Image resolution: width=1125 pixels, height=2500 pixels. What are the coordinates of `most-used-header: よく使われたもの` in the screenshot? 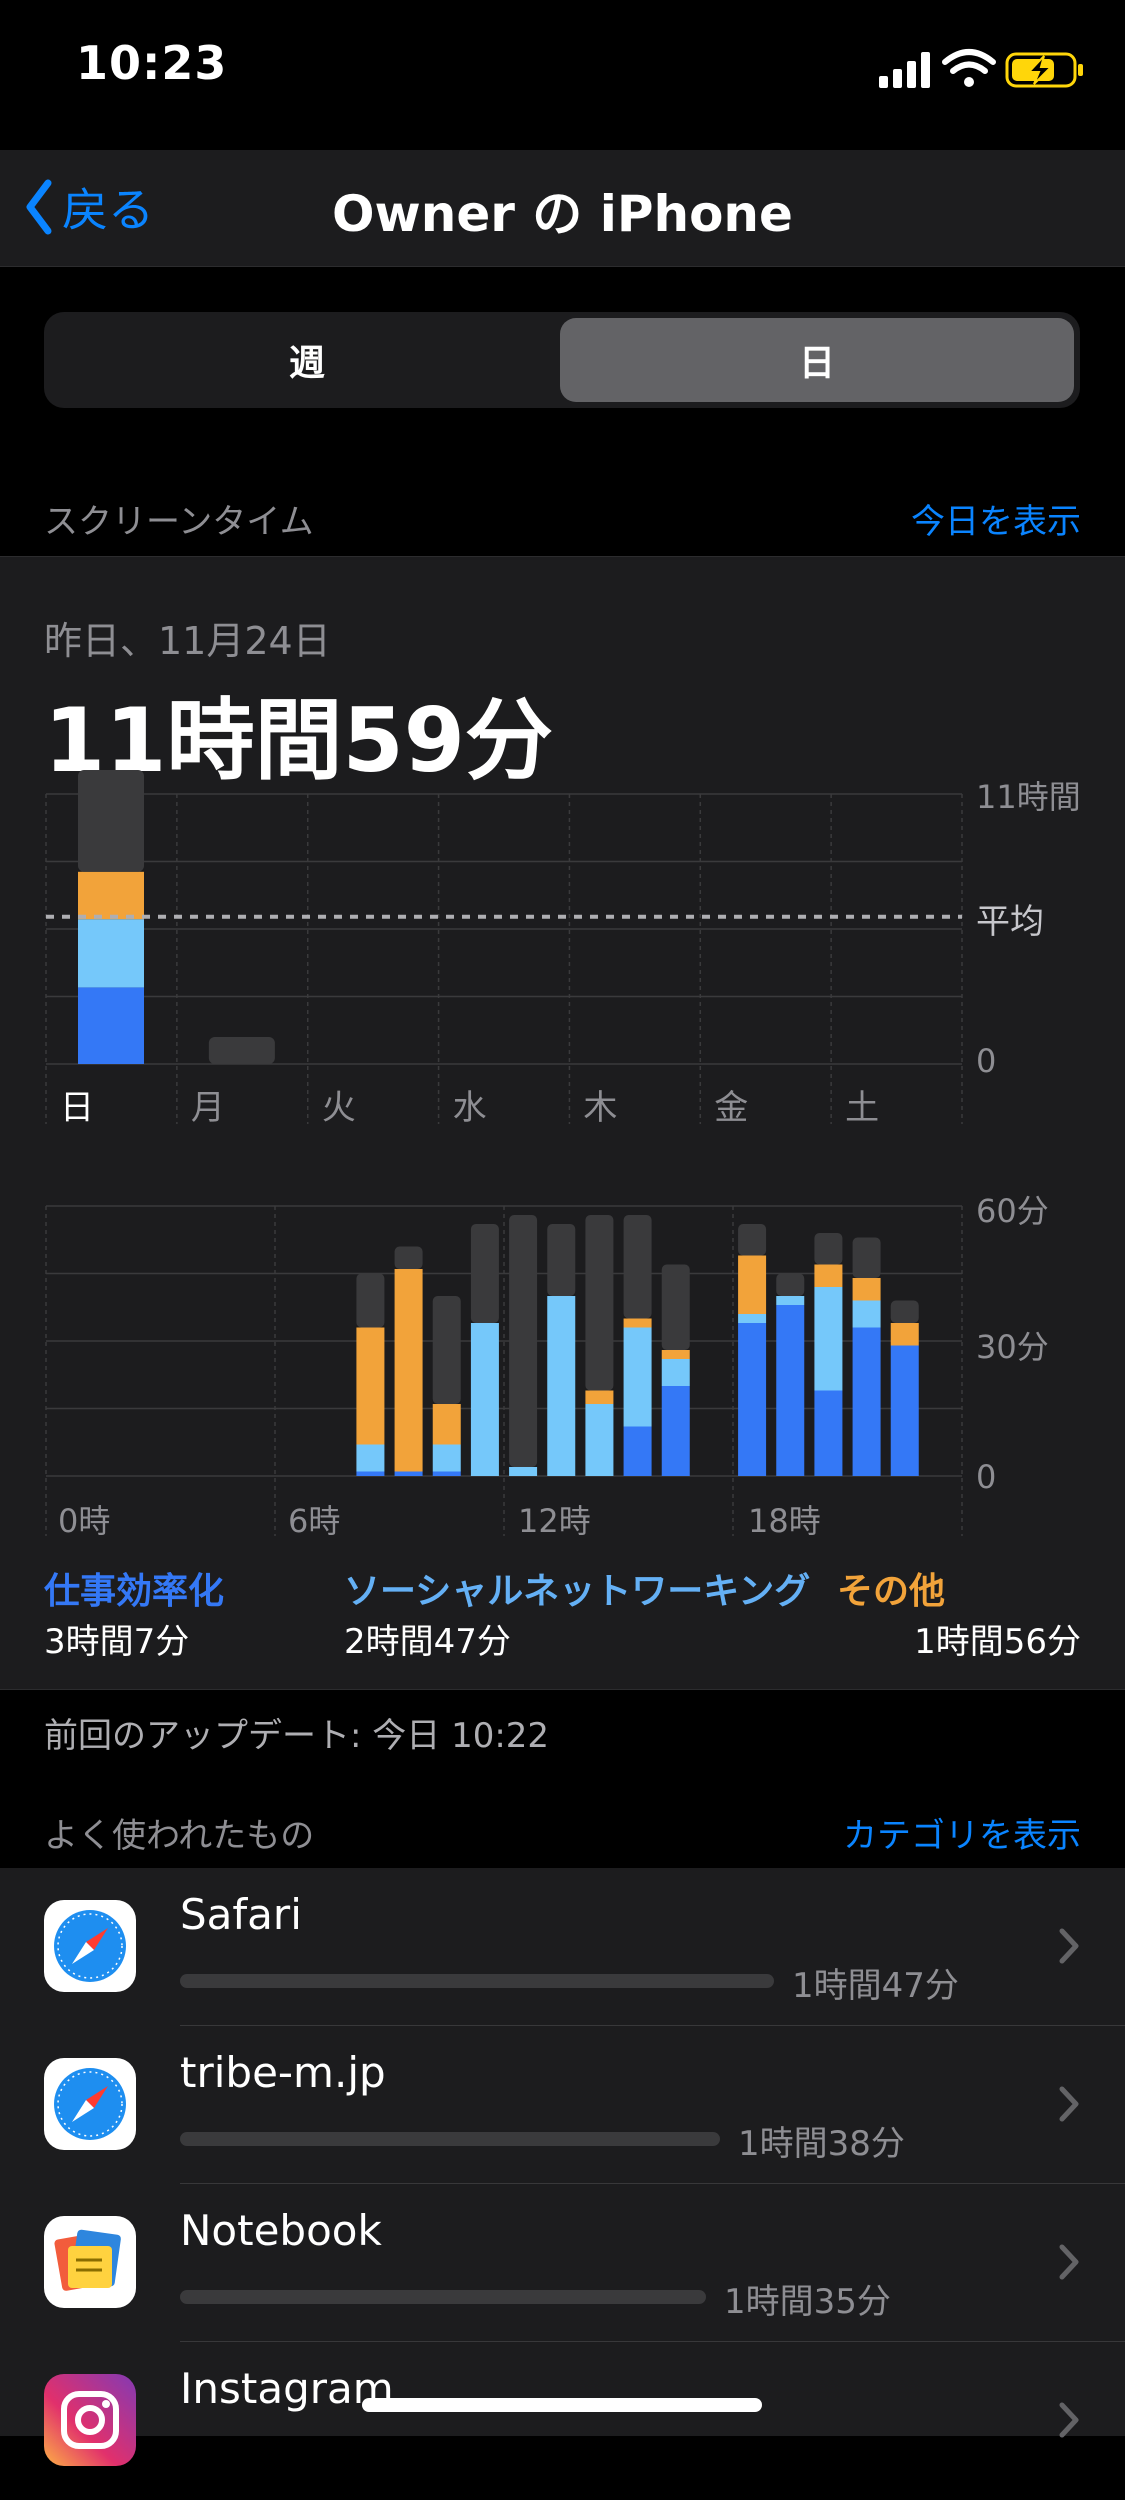 It's located at (179, 1836).